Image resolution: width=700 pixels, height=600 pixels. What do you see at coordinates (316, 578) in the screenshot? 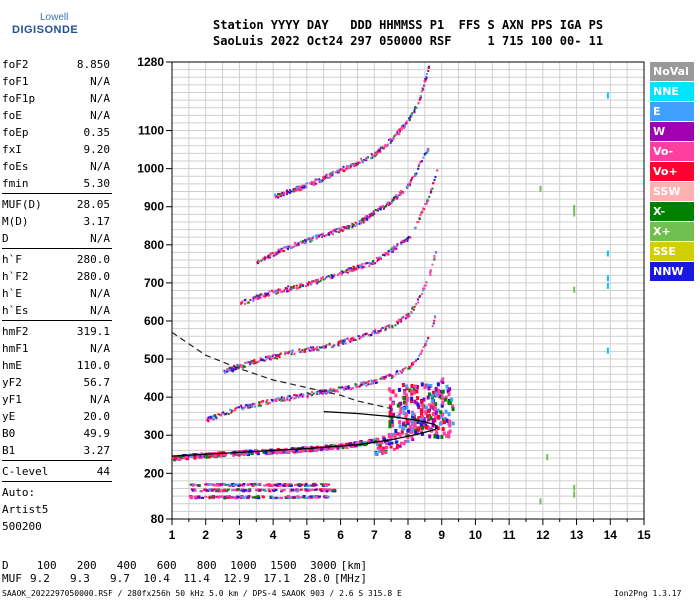
I see `muf-value: 28.0` at bounding box center [316, 578].